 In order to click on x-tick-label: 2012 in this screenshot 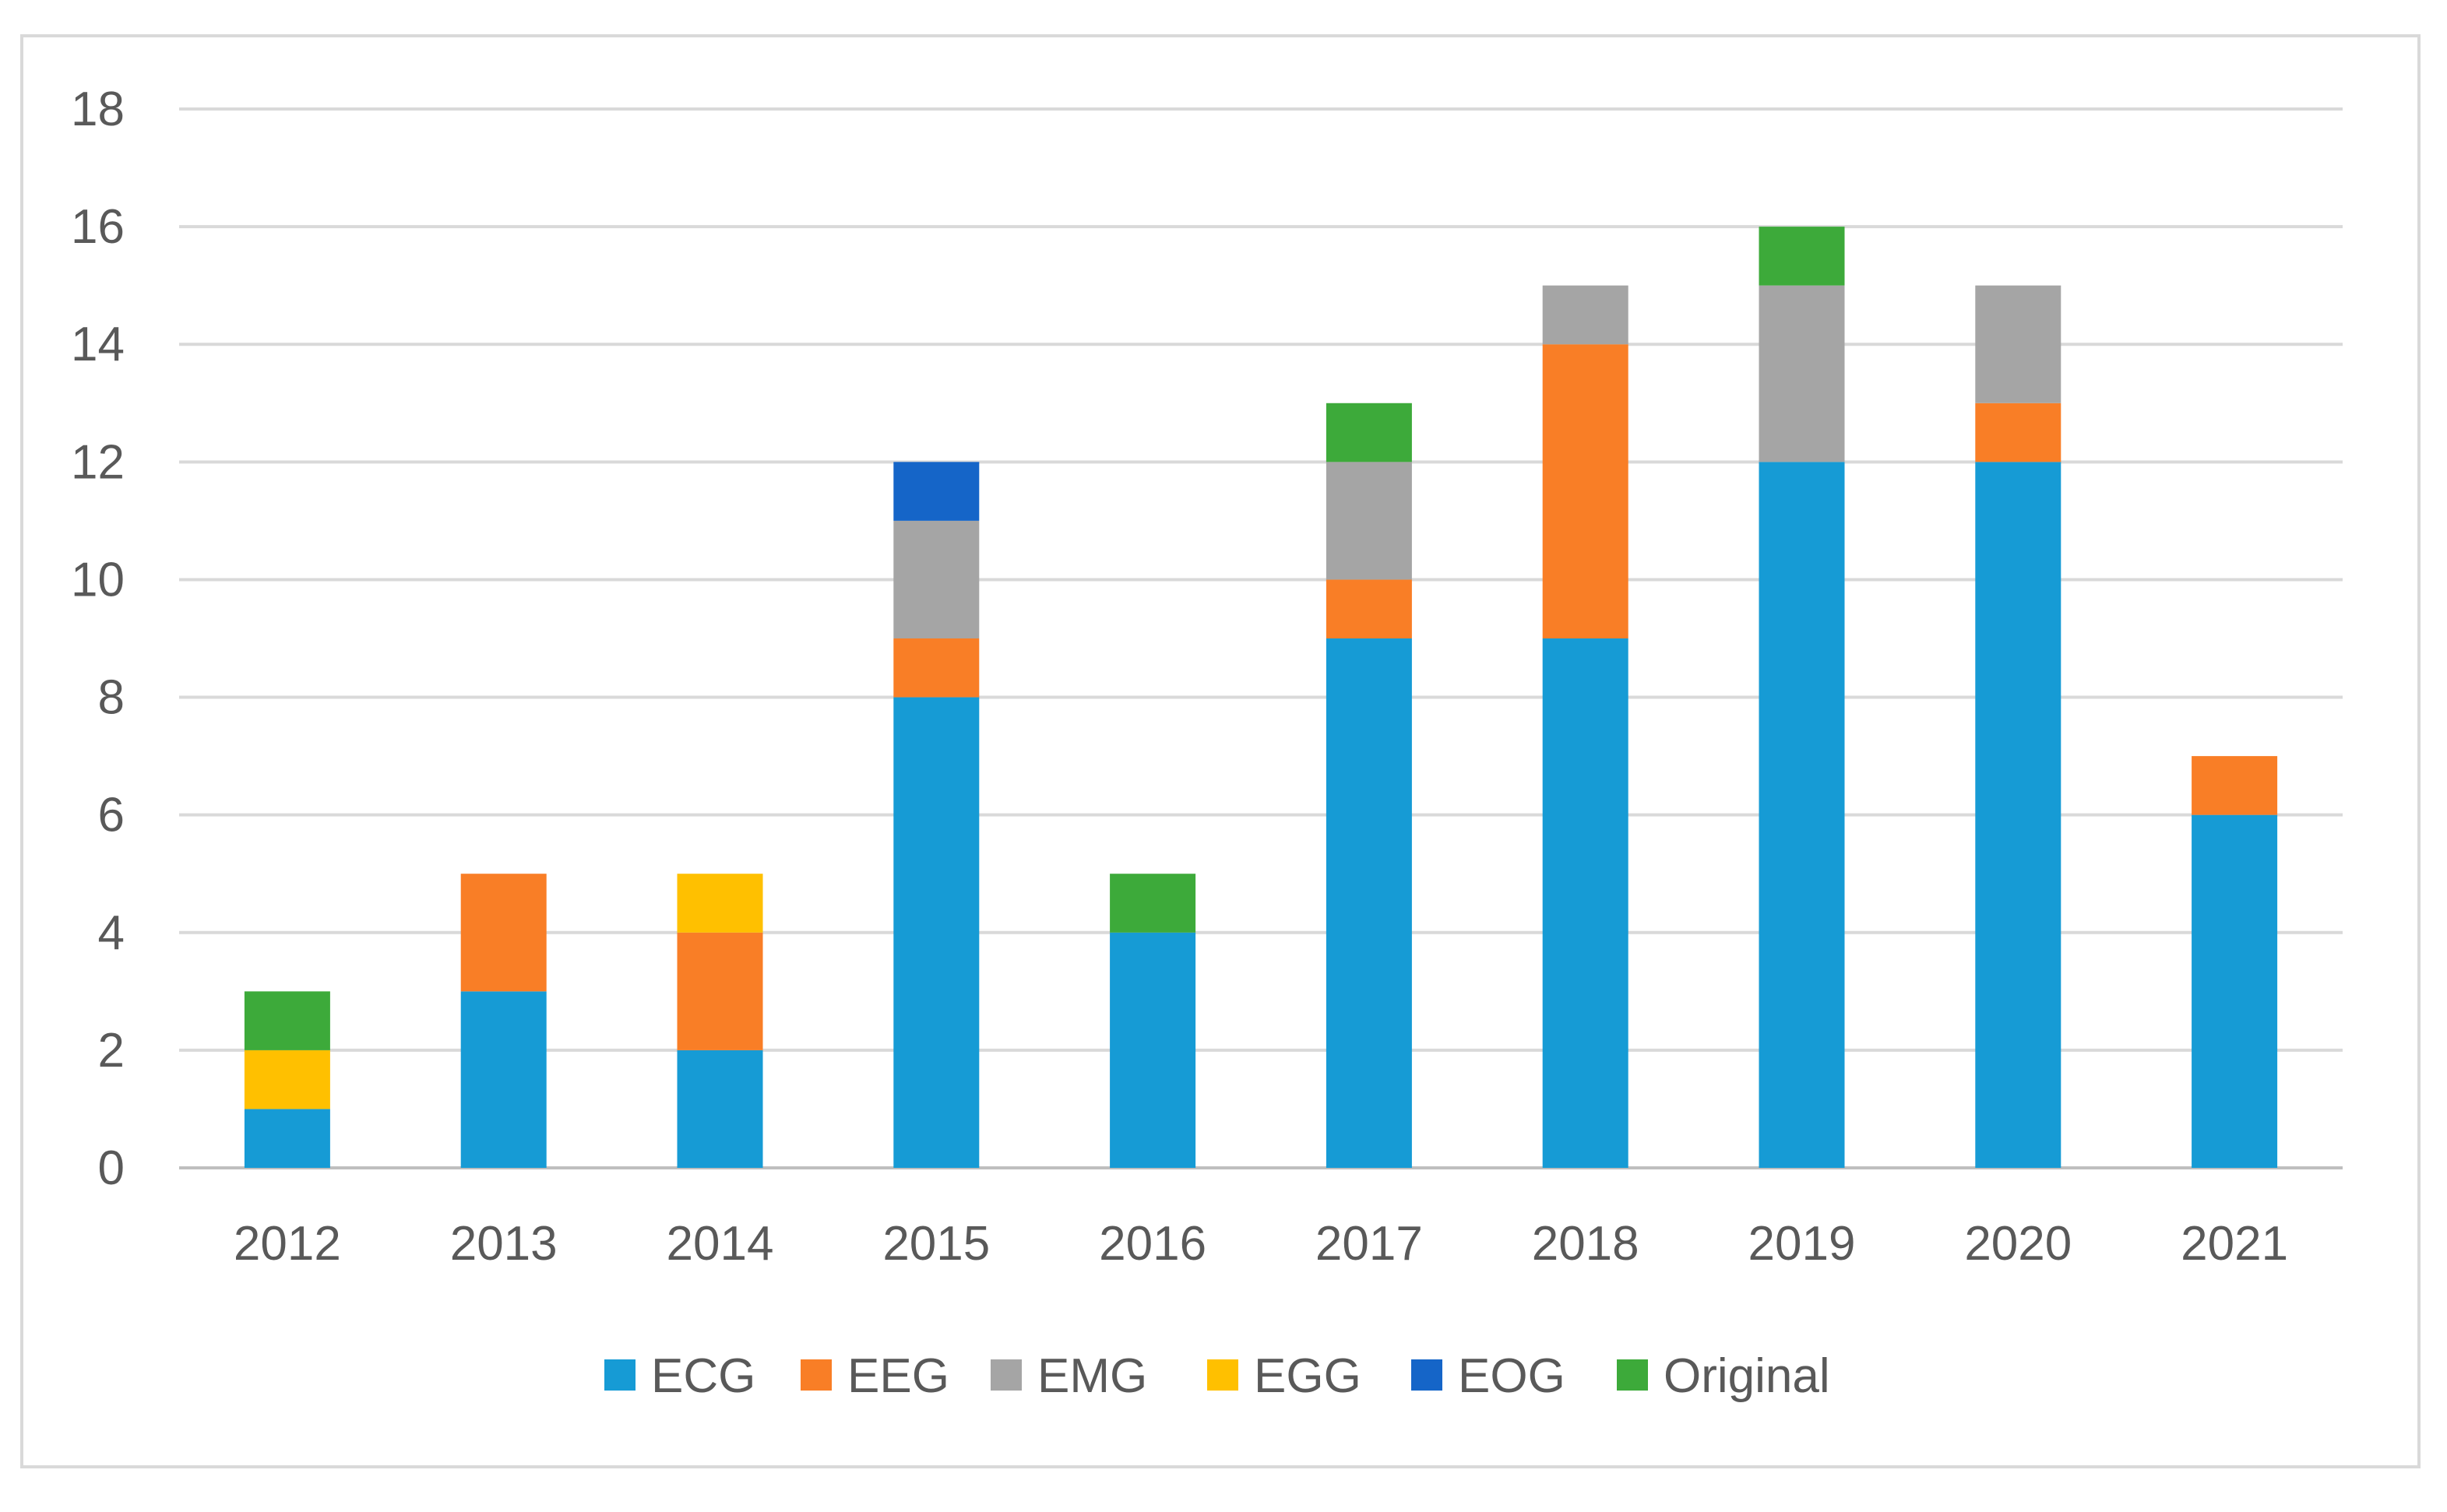, I will do `click(287, 1244)`.